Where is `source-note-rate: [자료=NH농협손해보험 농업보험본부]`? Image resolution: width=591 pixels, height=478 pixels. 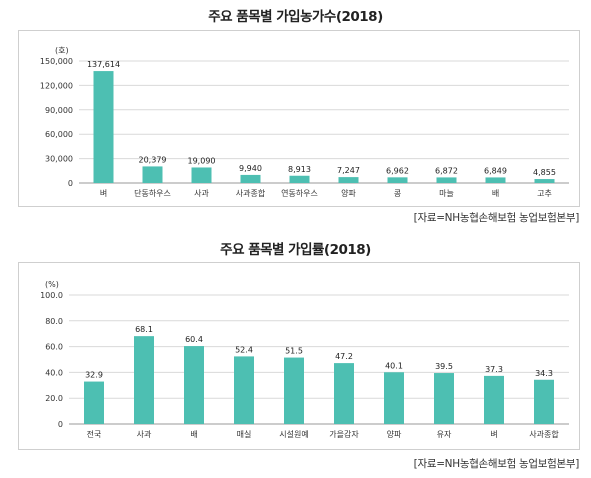 source-note-rate: [자료=NH농협손해보험 농업보험본부] is located at coordinates (496, 464).